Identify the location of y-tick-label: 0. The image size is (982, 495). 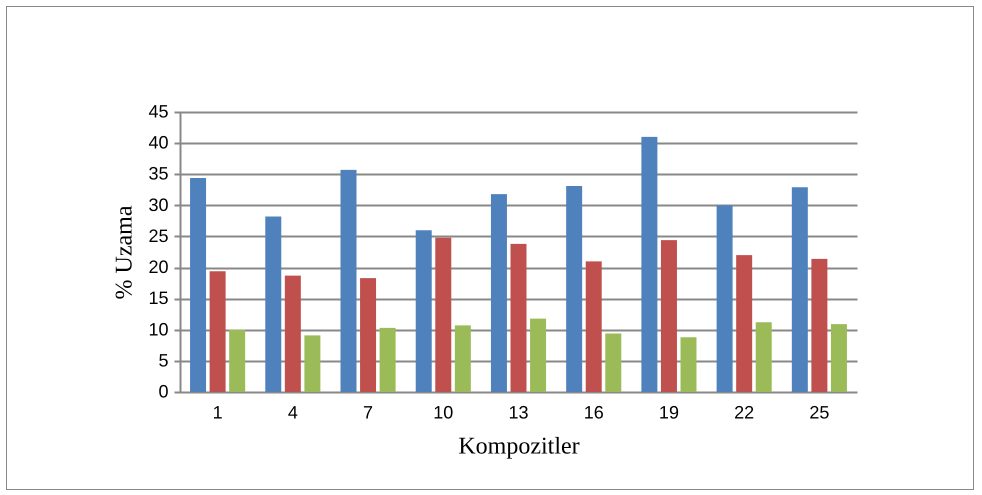
(163, 392).